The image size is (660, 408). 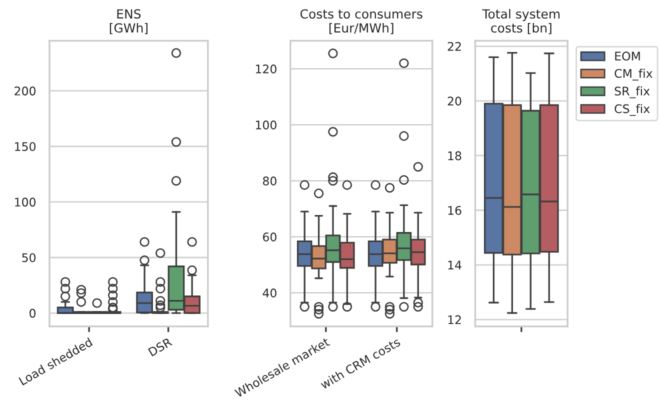 I want to click on chart-title: Total system costs [bn], so click(x=521, y=21).